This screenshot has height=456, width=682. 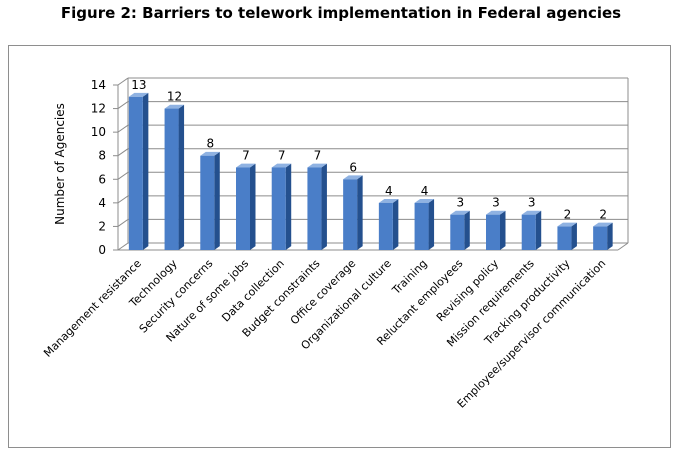 I want to click on y-tick-label: 12, so click(x=98, y=109).